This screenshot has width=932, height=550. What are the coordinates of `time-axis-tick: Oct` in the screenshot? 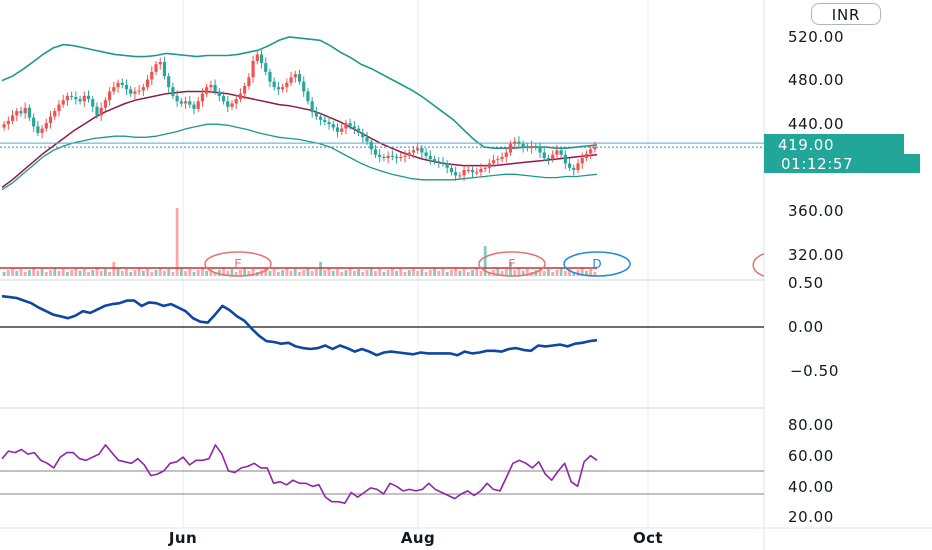 It's located at (648, 538).